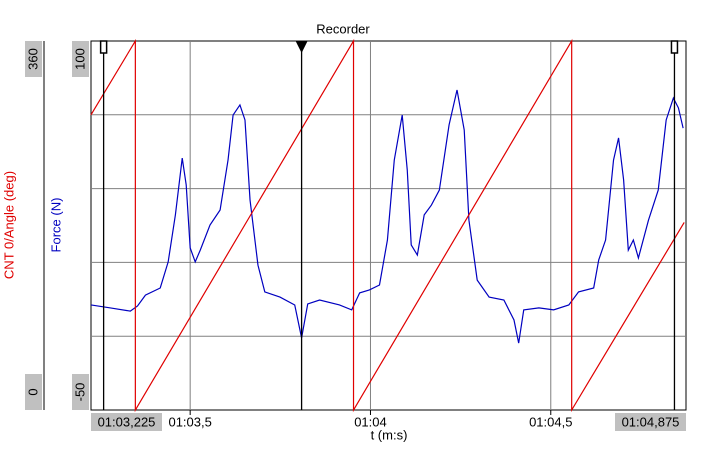  I want to click on x-tick-label: 01:03,225, so click(127, 421).